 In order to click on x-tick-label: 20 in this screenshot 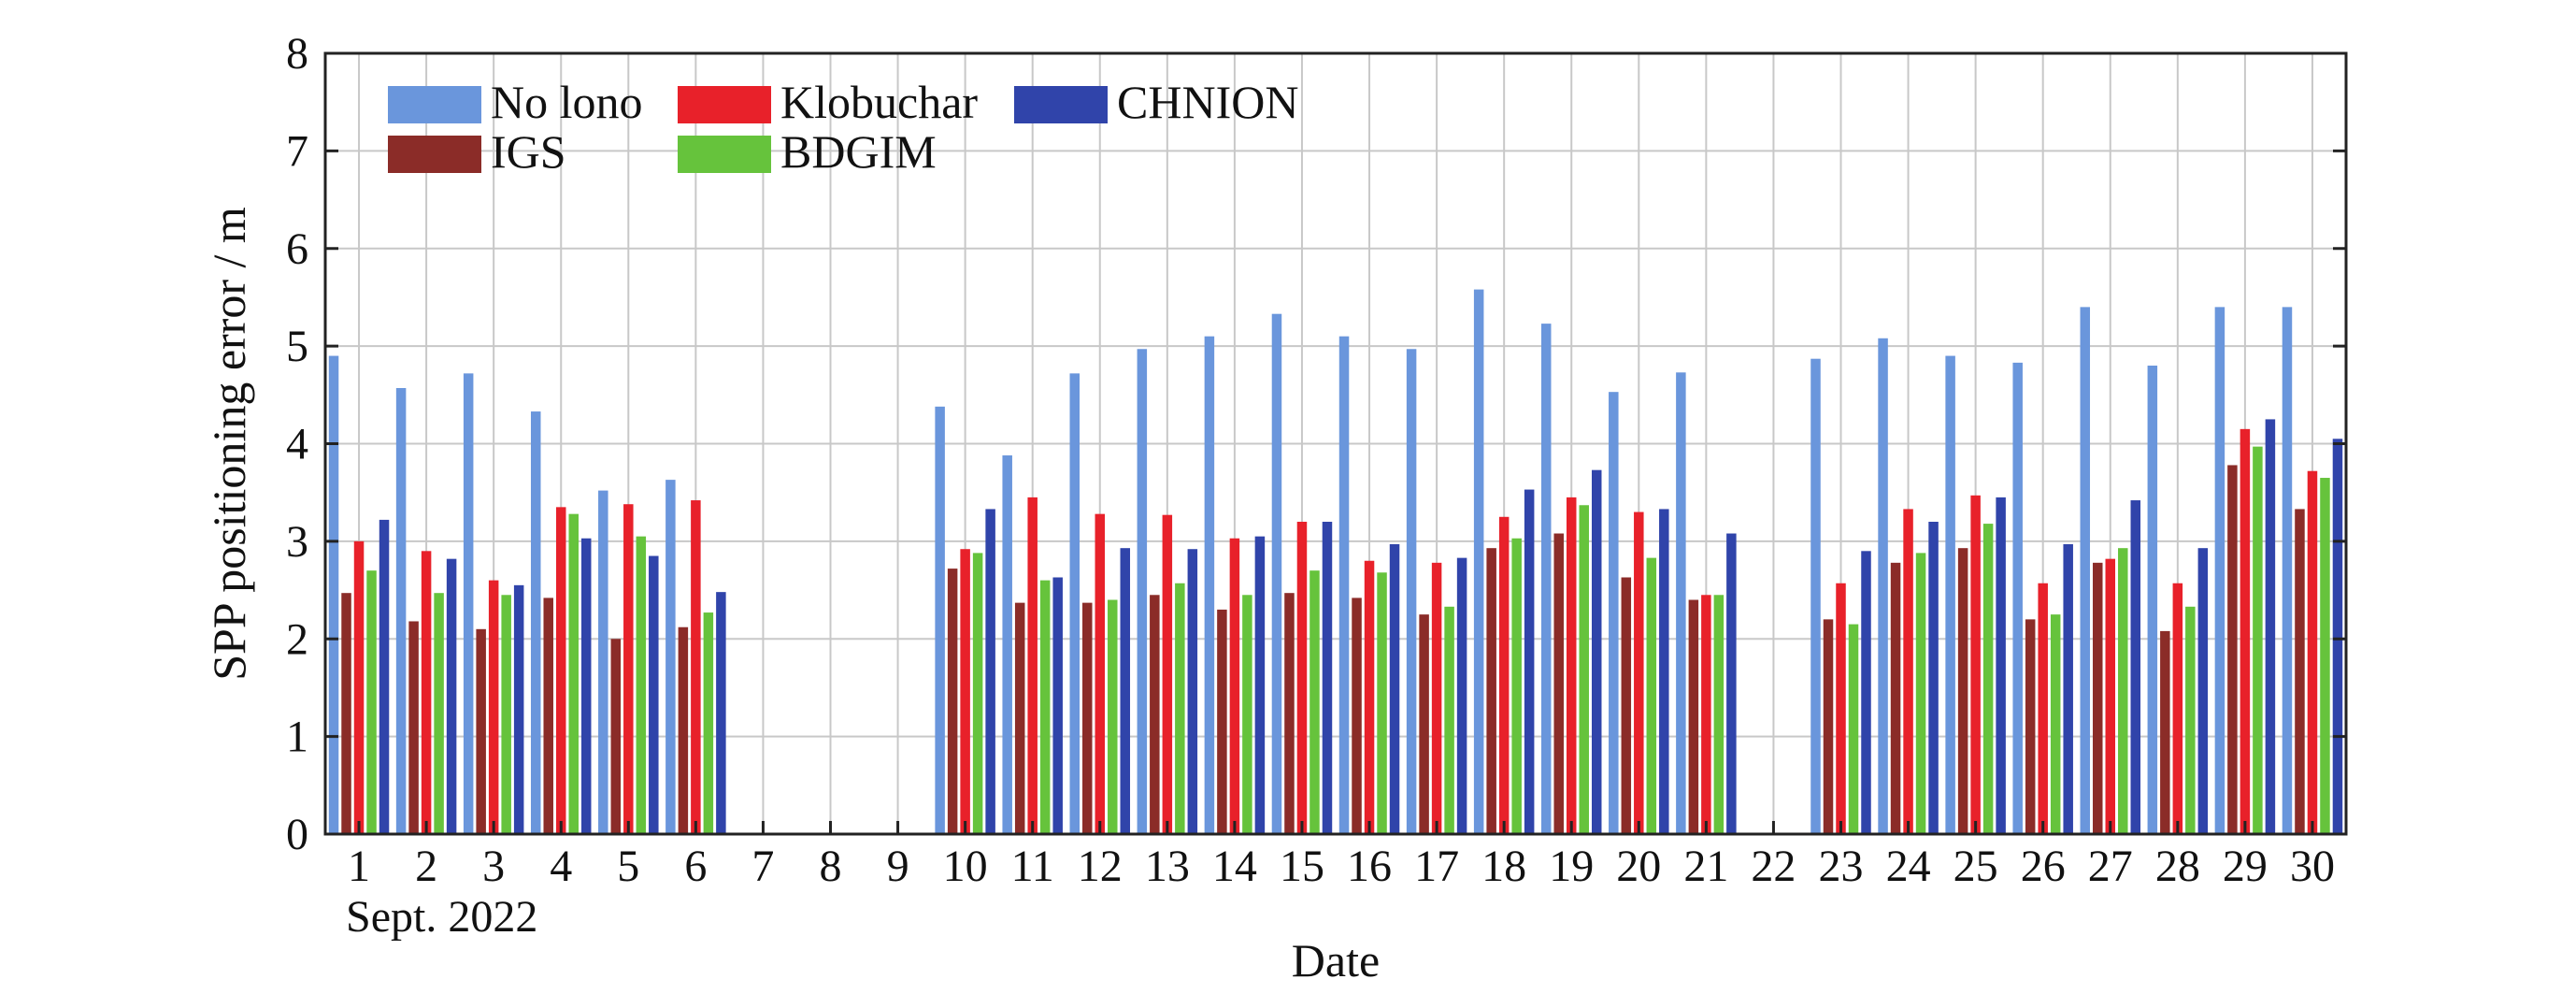, I will do `click(1638, 866)`.